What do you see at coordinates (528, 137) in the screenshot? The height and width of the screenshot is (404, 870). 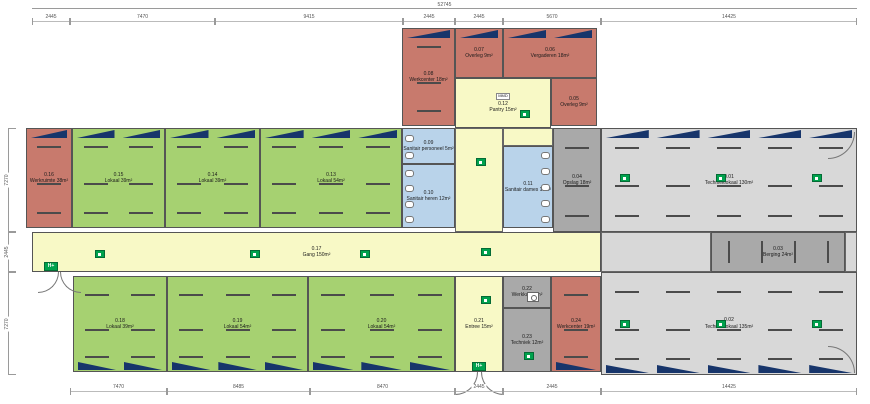 I see `corridor-stub` at bounding box center [528, 137].